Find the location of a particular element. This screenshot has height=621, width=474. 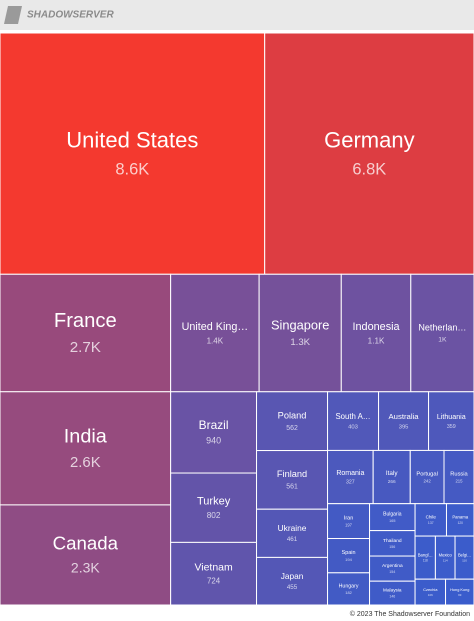

cell-label: Australia is located at coordinates (404, 416).